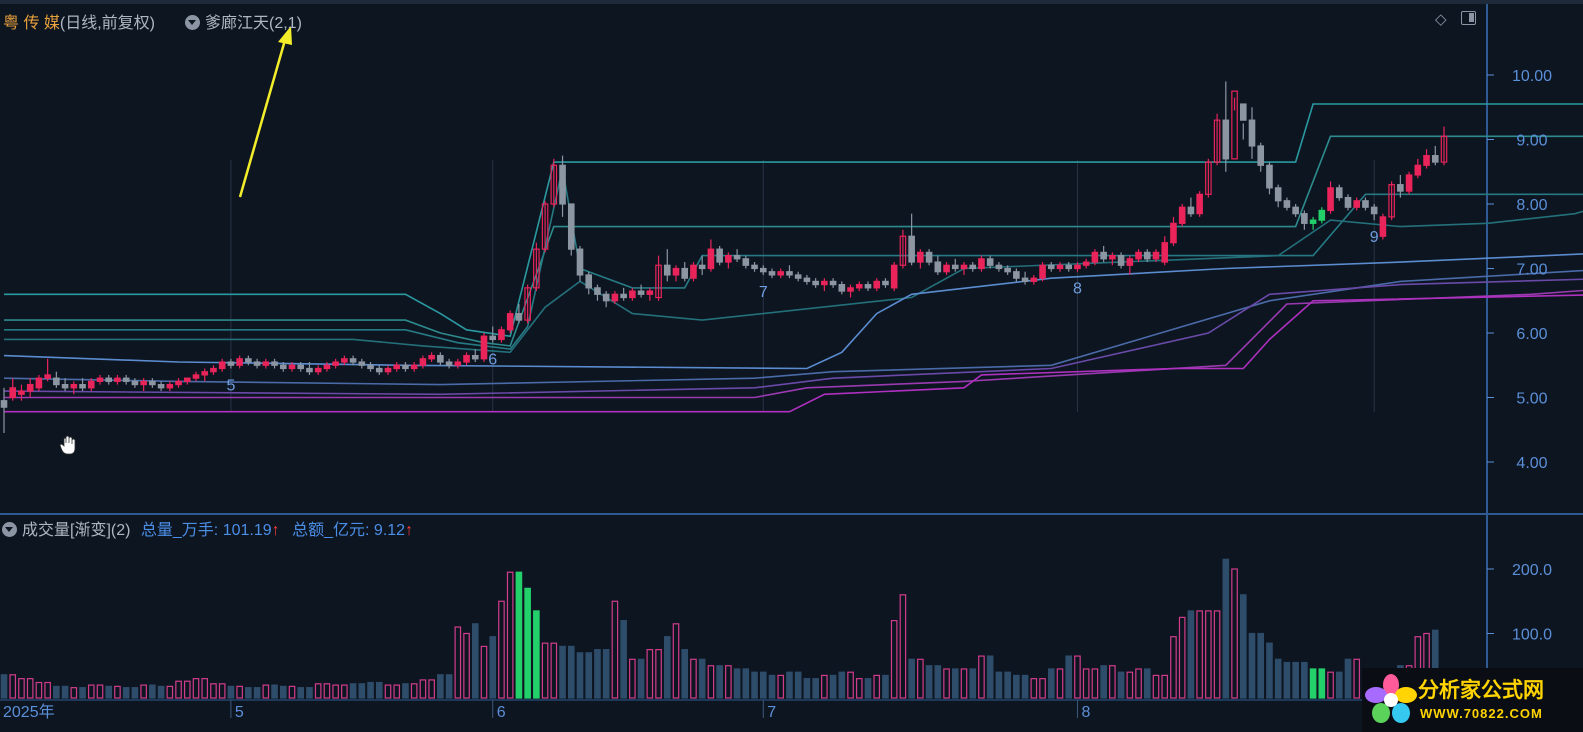 The width and height of the screenshot is (1583, 732). I want to click on price-tick-label: 4.00, so click(1531, 463).